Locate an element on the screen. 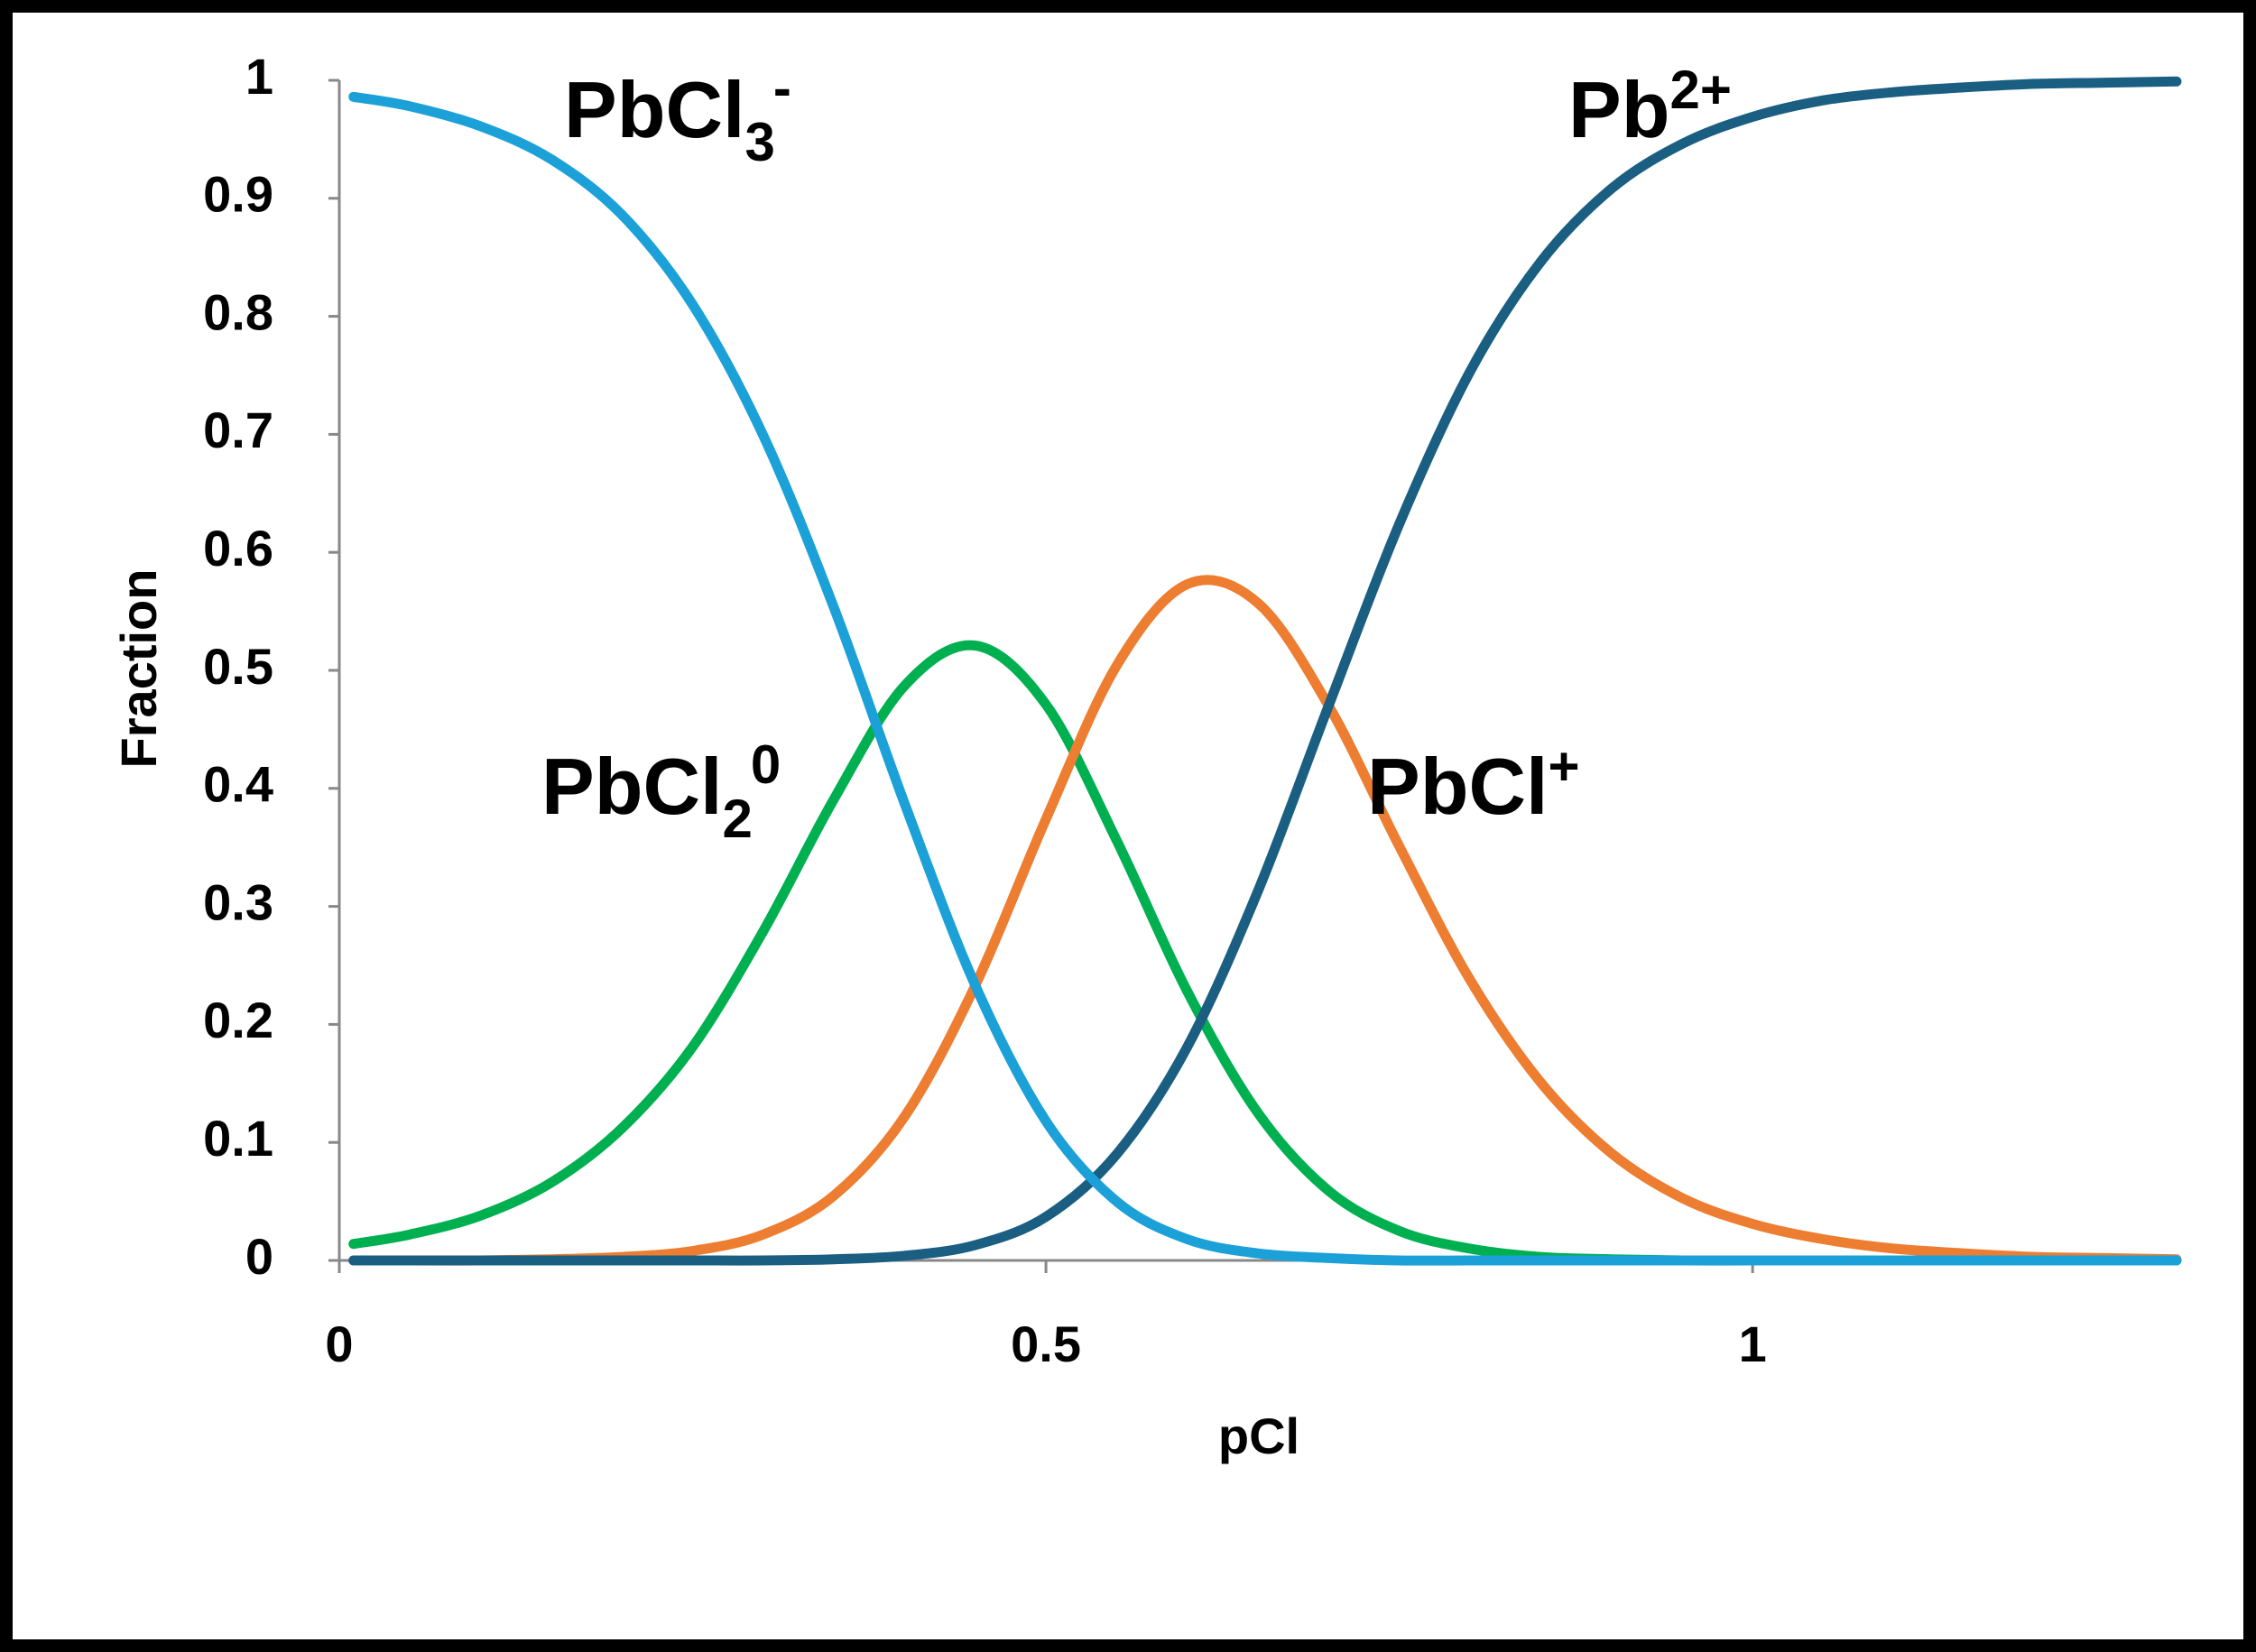 Image resolution: width=2256 pixels, height=1652 pixels. x-tick-label: 1 is located at coordinates (1753, 1343).